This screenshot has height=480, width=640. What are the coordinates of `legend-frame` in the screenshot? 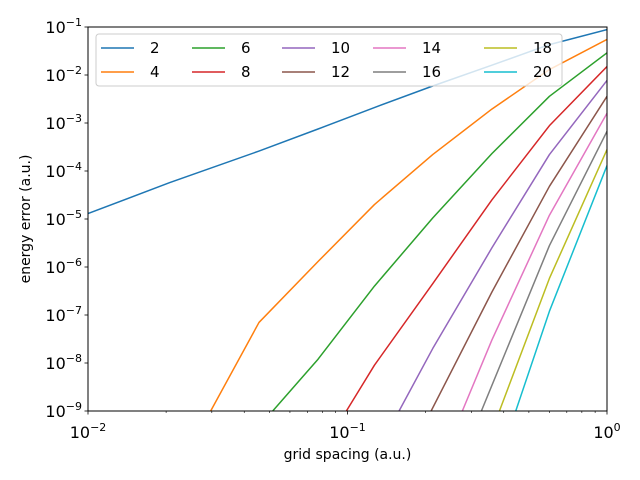 It's located at (329, 60).